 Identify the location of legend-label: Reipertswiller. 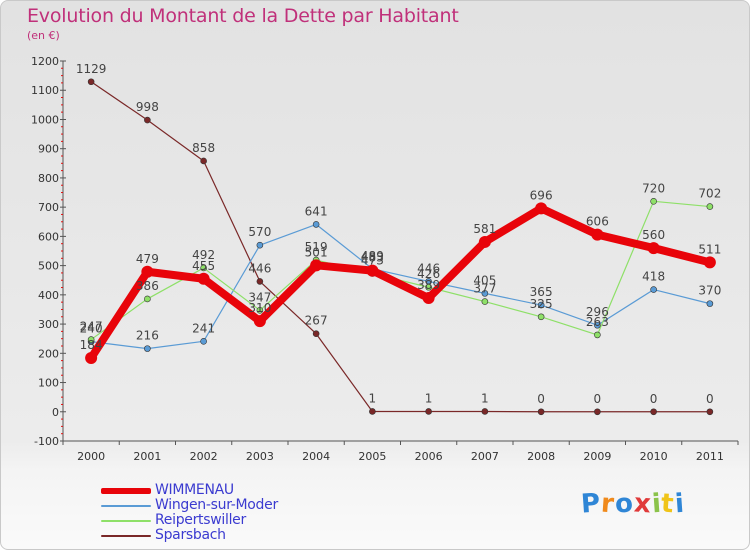
(200, 520).